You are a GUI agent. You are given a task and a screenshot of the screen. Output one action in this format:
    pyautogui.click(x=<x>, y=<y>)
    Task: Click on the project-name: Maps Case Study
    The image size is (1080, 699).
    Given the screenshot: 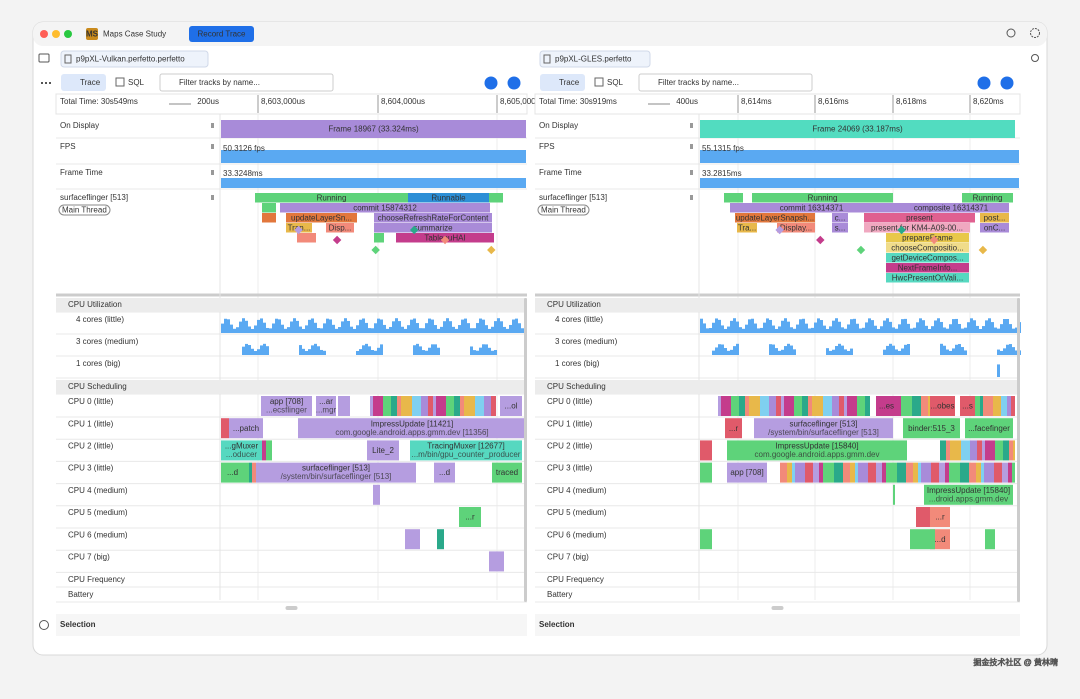 What is the action you would take?
    pyautogui.click(x=134, y=34)
    